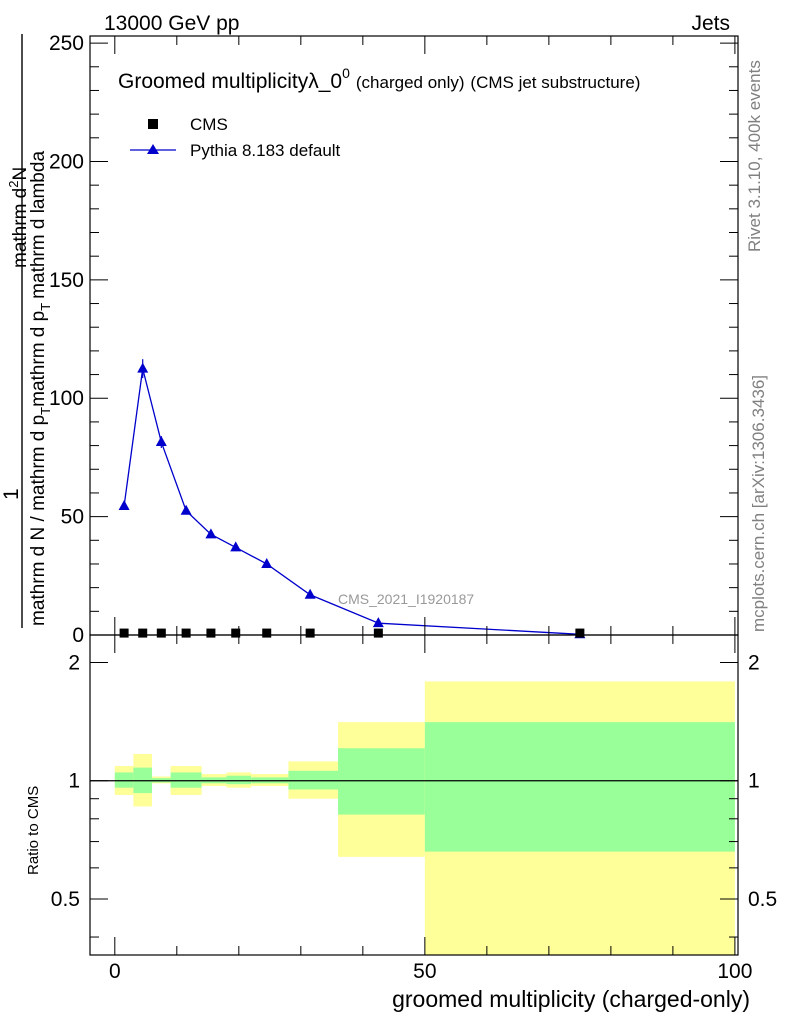 This screenshot has width=786, height=1024. Describe the element at coordinates (754, 156) in the screenshot. I see `rivet-version-label: Rivet 3.1.10, 400k events` at that location.